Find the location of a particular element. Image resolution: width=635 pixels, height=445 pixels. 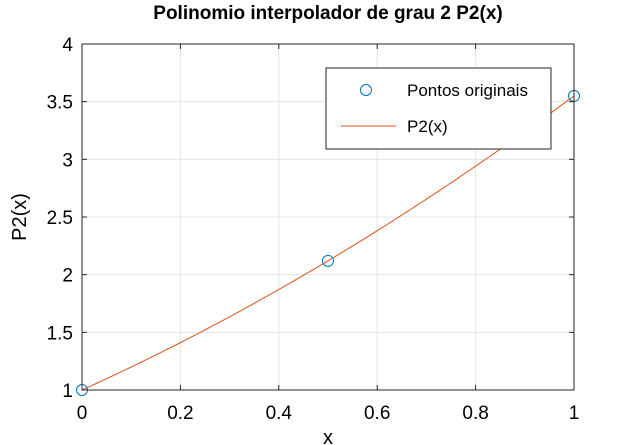

y-tick-label: 1.5 is located at coordinates (60, 333).